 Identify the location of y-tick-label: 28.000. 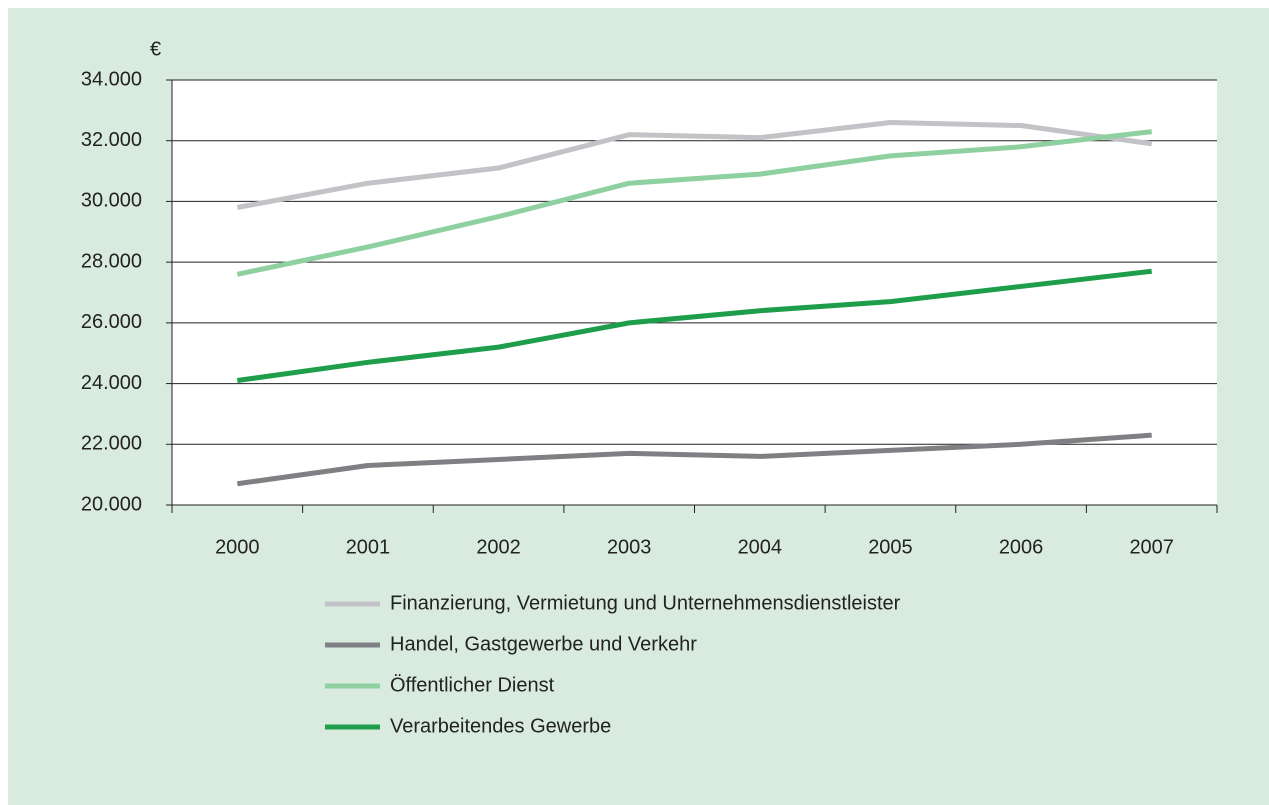
(111, 261).